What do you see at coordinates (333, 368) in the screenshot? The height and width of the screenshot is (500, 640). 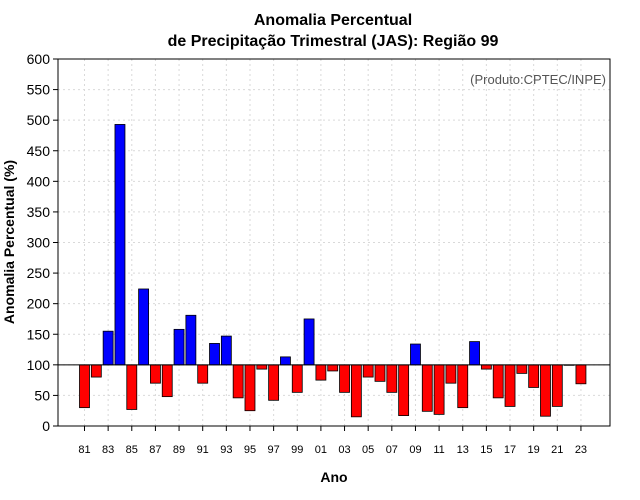 I see `bar-2002` at bounding box center [333, 368].